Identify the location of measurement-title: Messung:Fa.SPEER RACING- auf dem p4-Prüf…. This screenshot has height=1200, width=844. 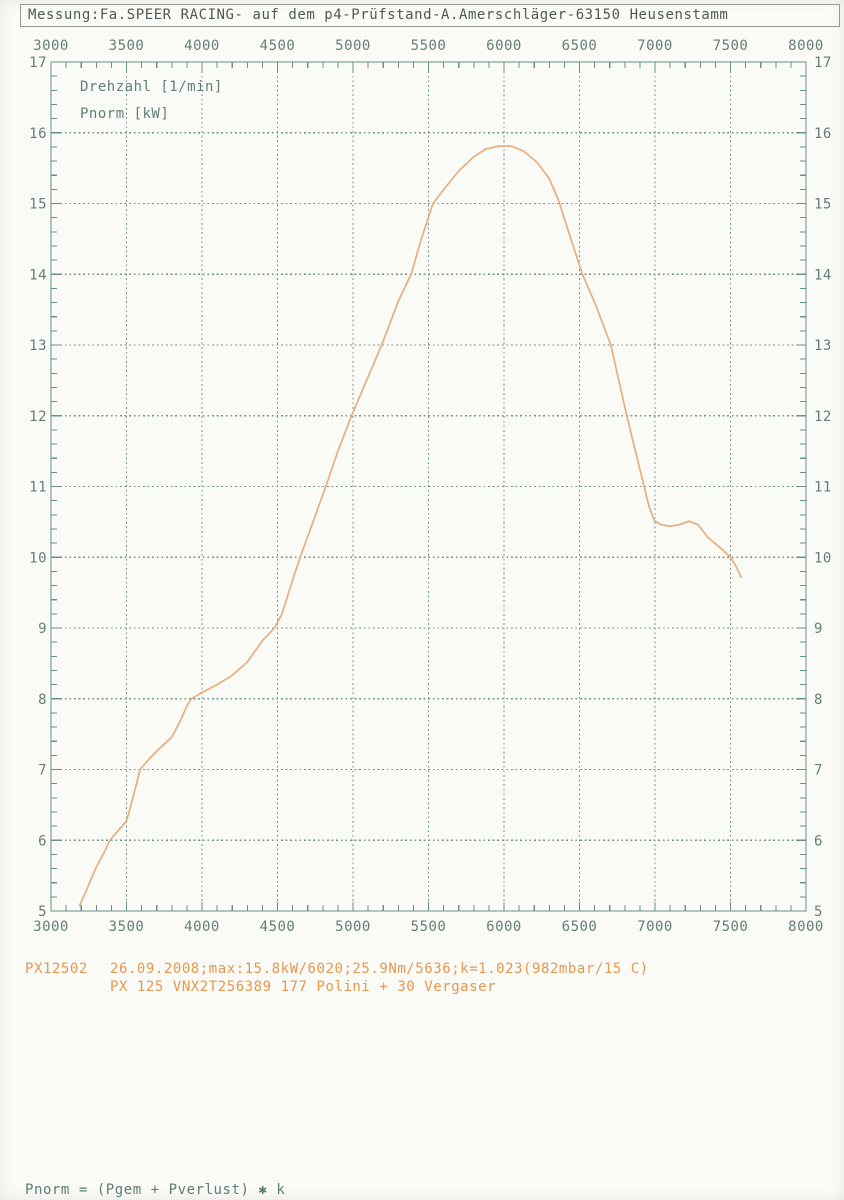
(378, 15).